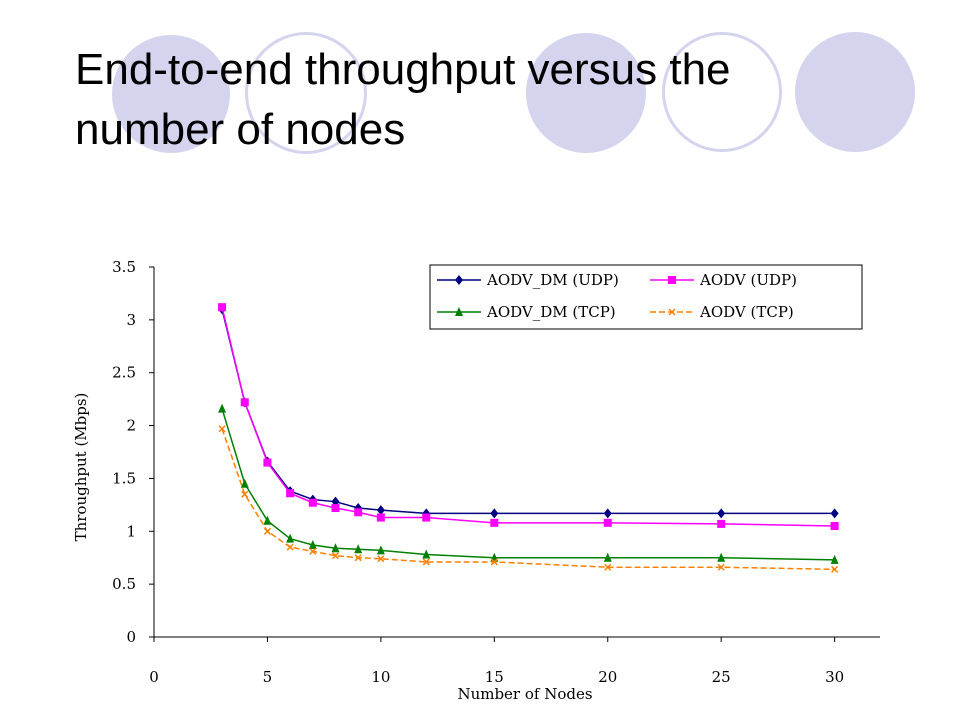 The height and width of the screenshot is (720, 960). I want to click on series-aodv-dm-tcp, so click(528, 483).